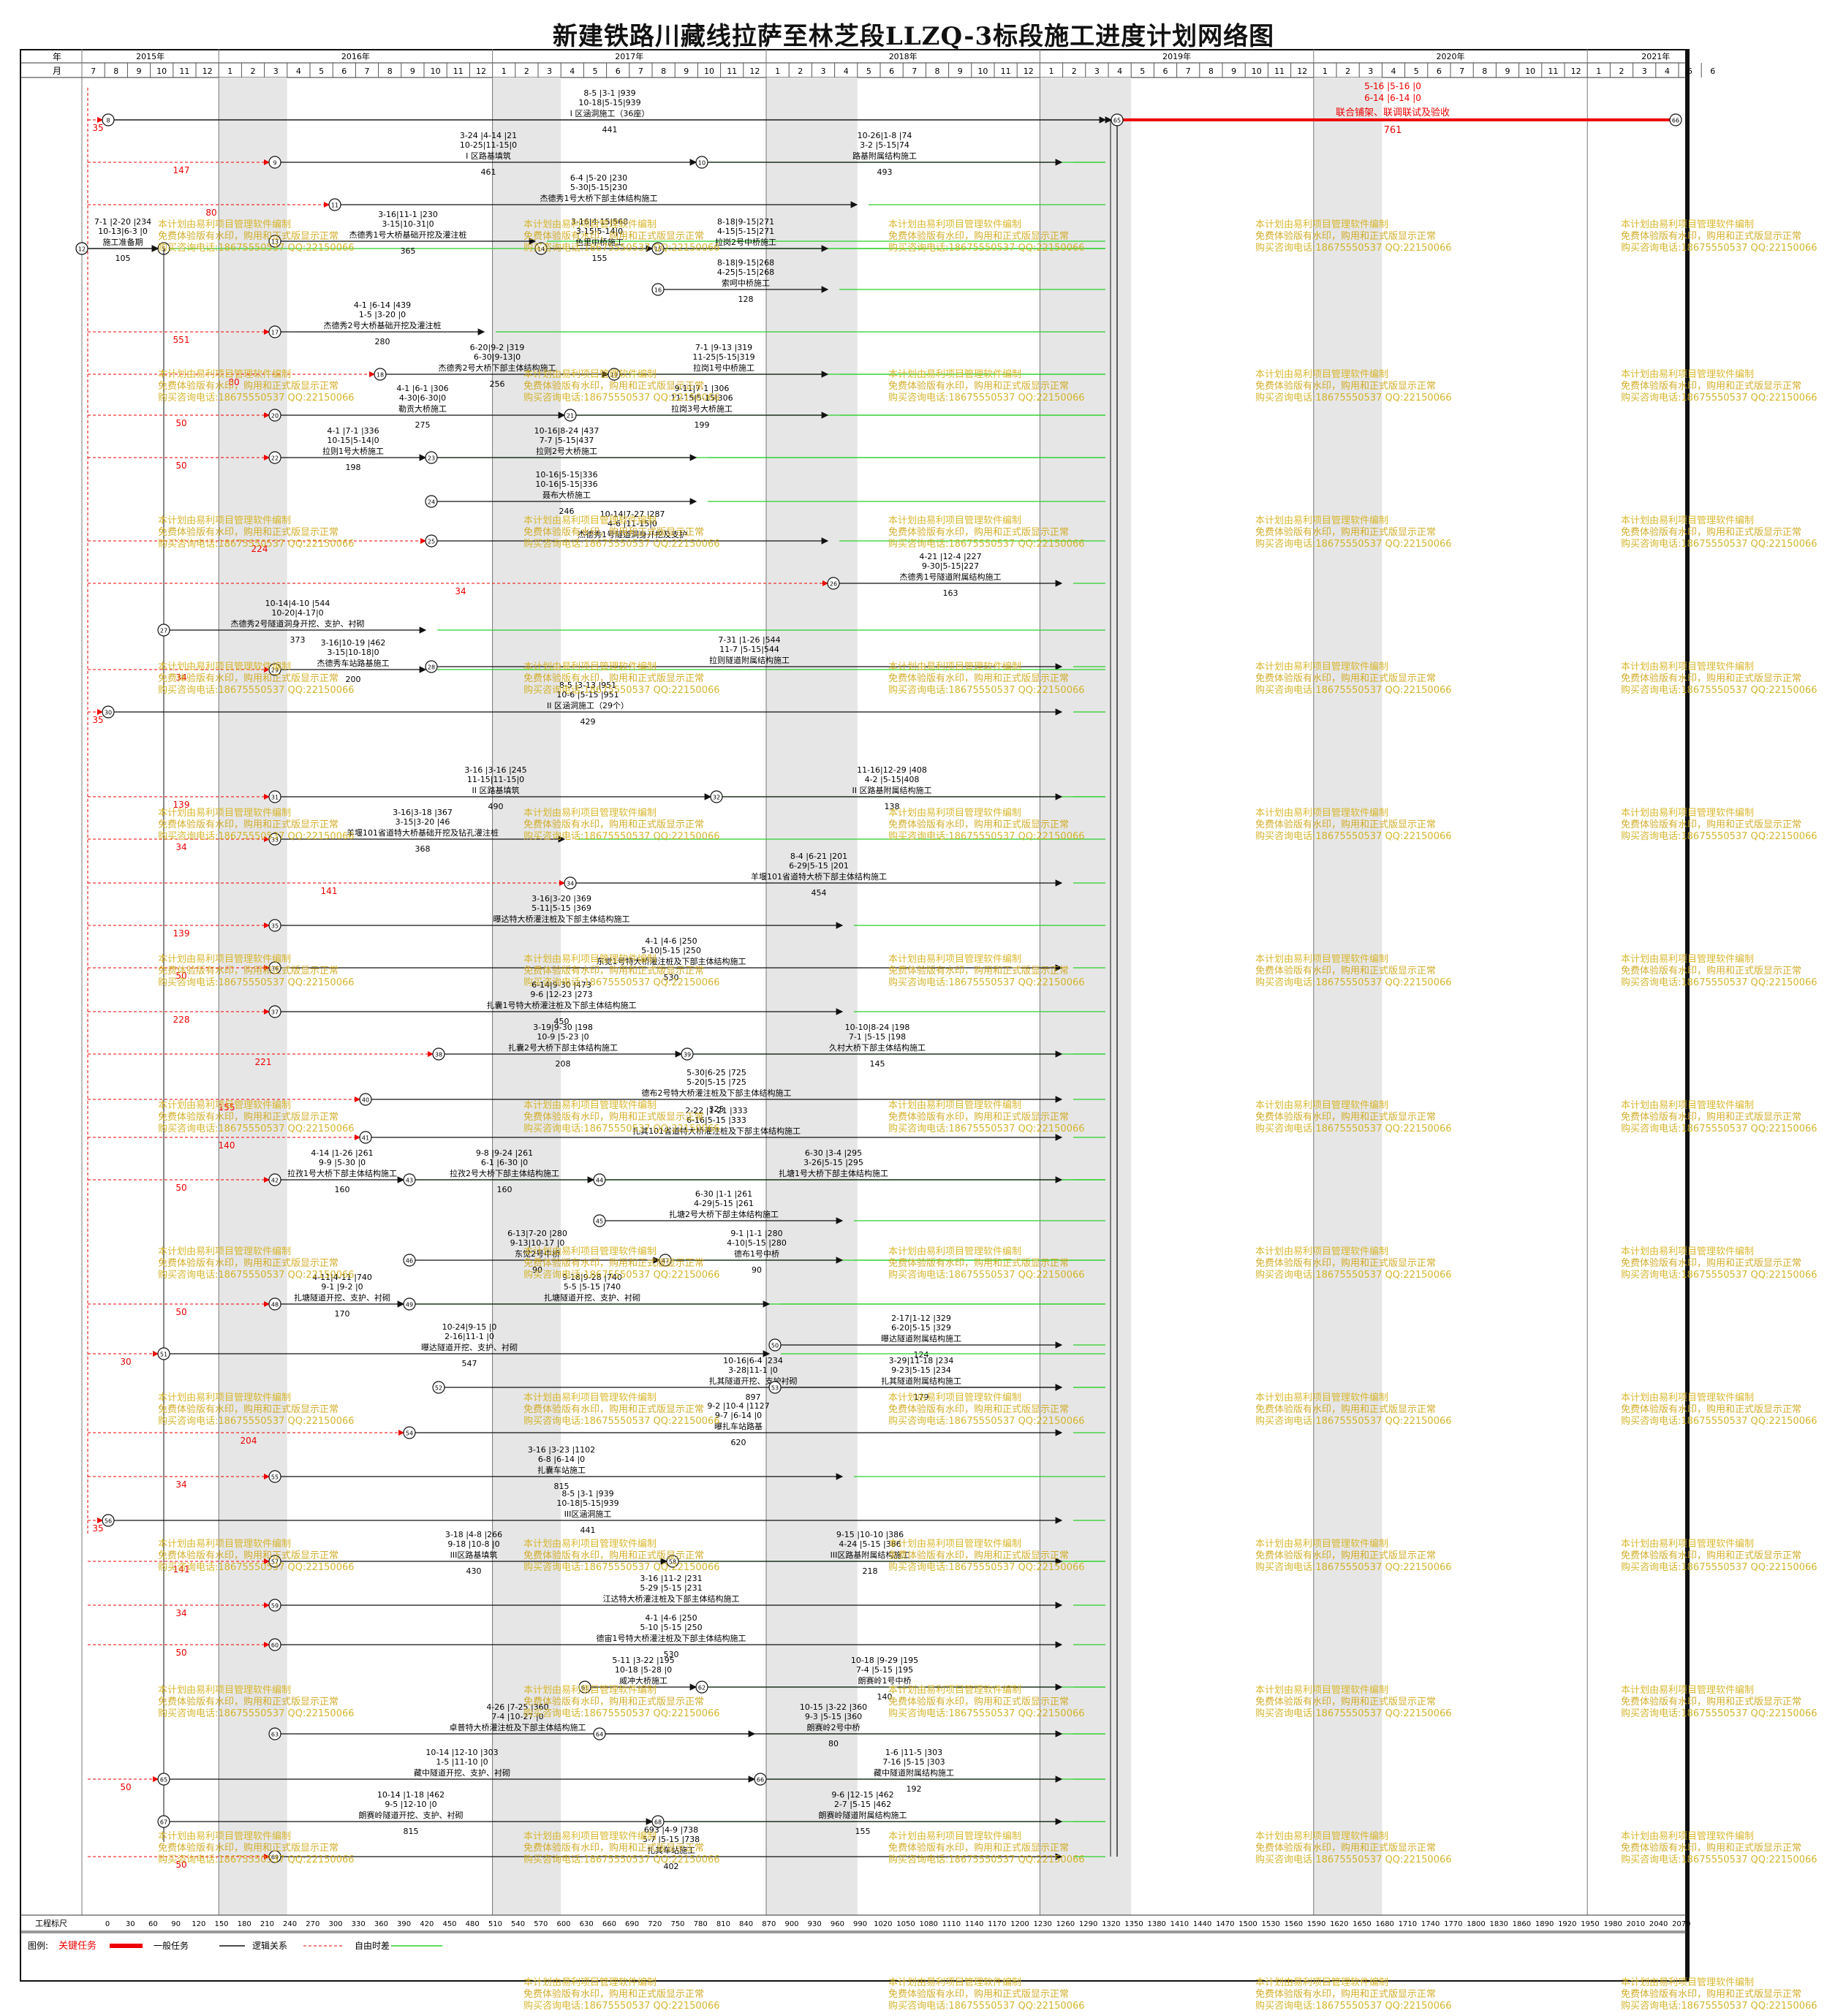 This screenshot has width=1827, height=2016. What do you see at coordinates (404, 1924) in the screenshot?
I see `scale-tick: 390` at bounding box center [404, 1924].